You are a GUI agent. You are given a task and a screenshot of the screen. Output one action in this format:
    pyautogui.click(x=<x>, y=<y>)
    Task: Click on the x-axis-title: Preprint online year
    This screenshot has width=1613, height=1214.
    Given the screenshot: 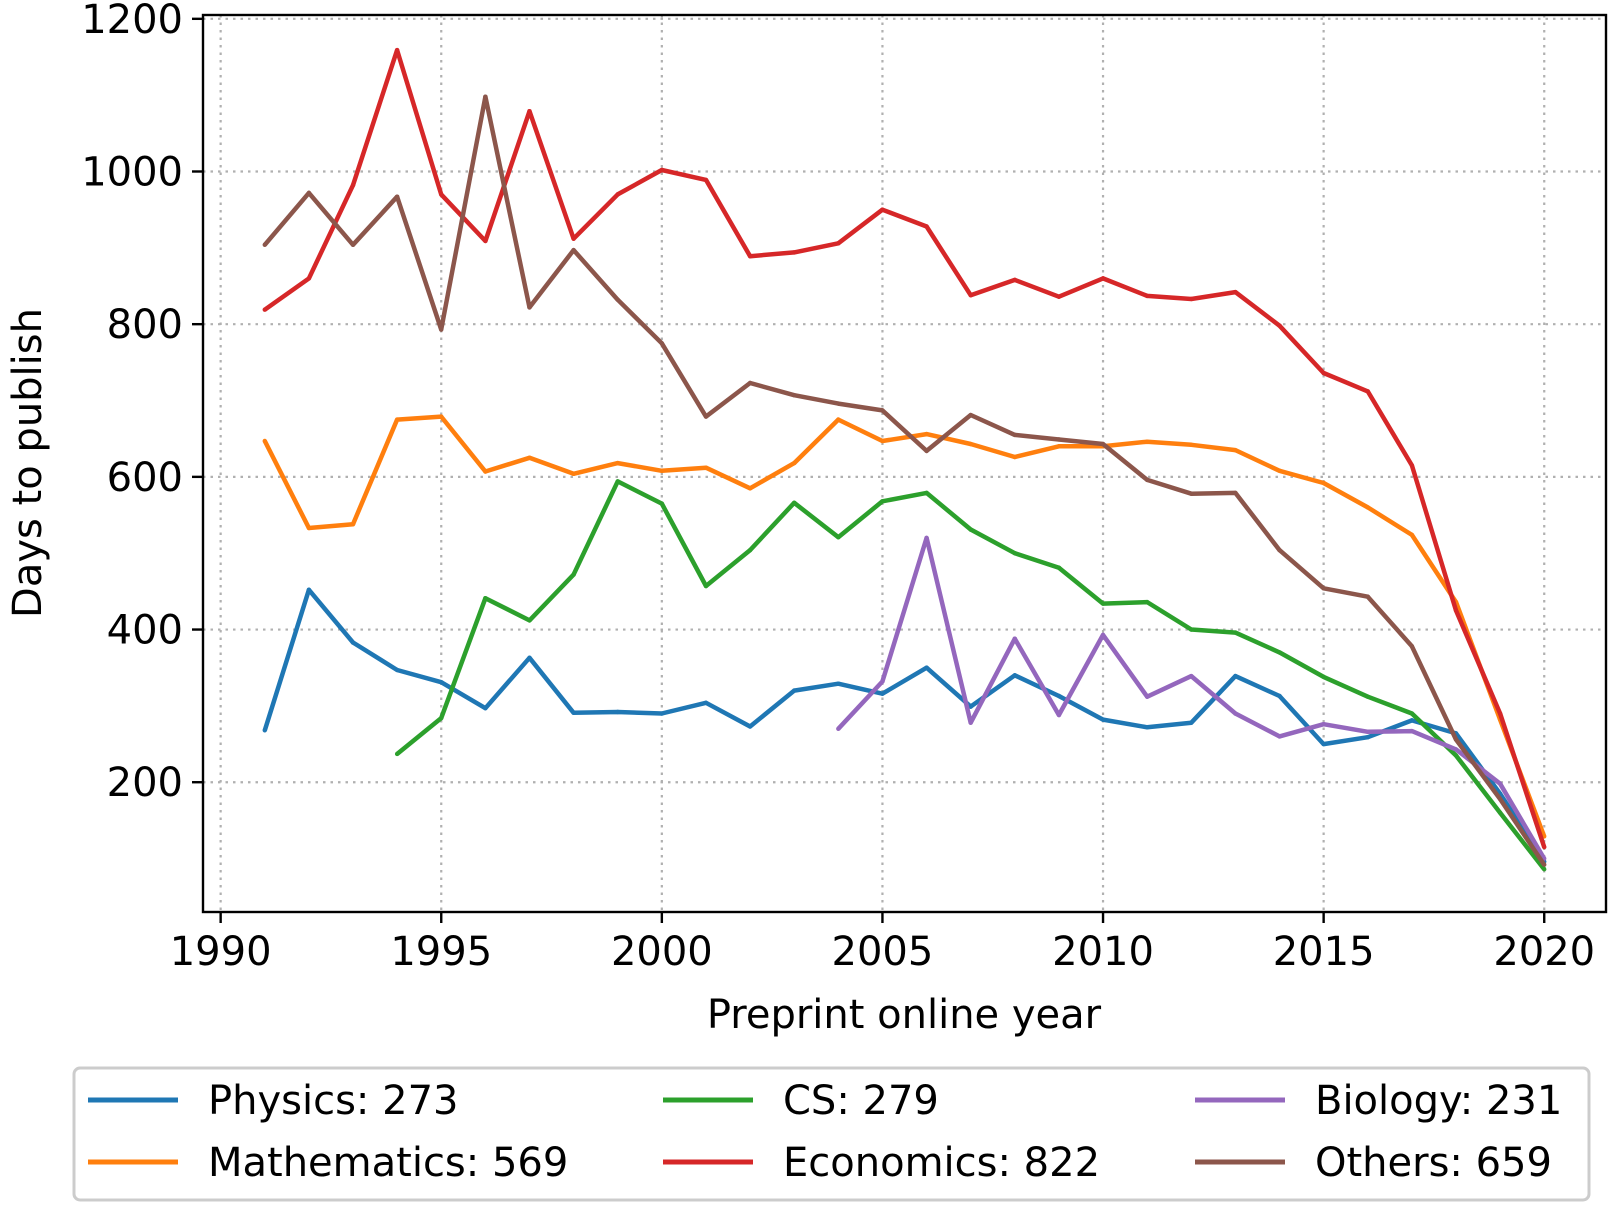 What is the action you would take?
    pyautogui.click(x=904, y=1015)
    